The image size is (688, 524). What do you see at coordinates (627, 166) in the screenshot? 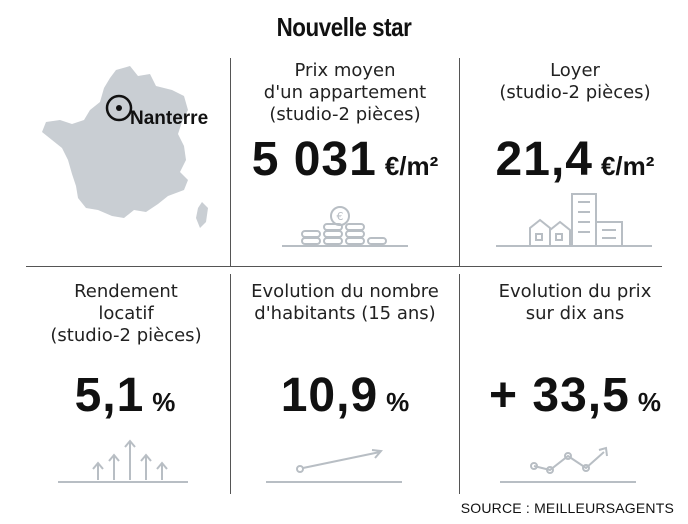
I see `stat-unit-rent: €/m²` at bounding box center [627, 166].